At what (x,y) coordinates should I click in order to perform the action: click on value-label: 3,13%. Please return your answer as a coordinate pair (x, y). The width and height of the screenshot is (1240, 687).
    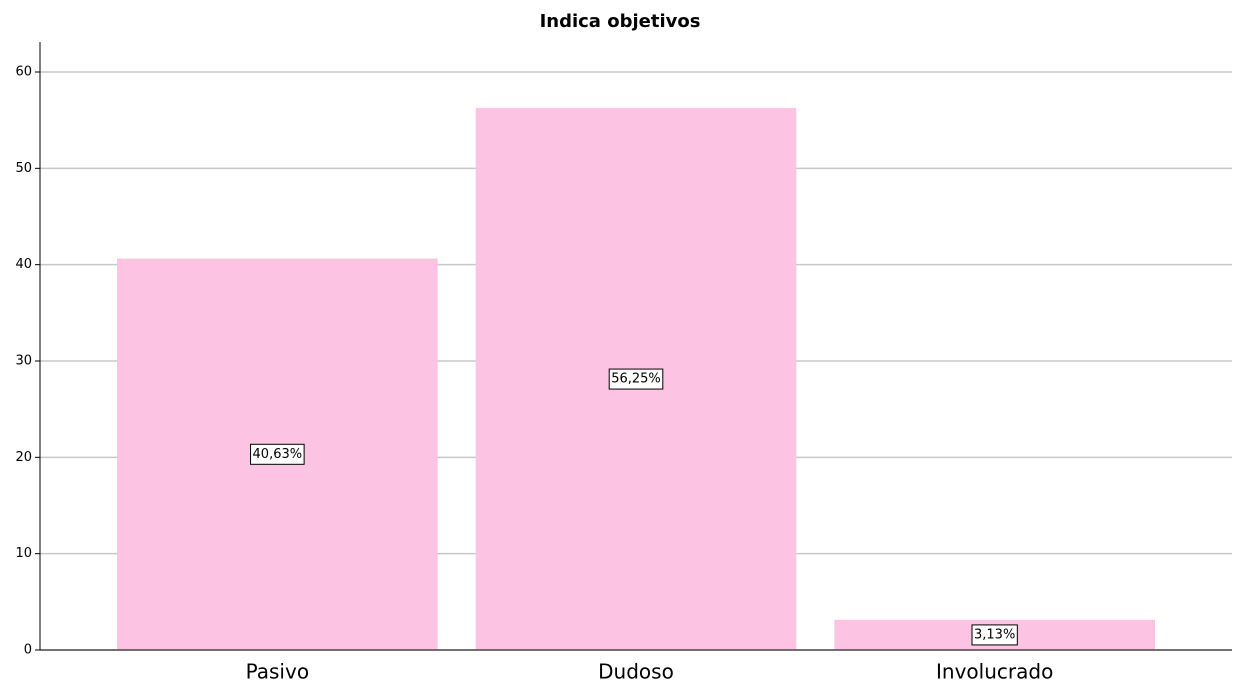
    Looking at the image, I should click on (994, 634).